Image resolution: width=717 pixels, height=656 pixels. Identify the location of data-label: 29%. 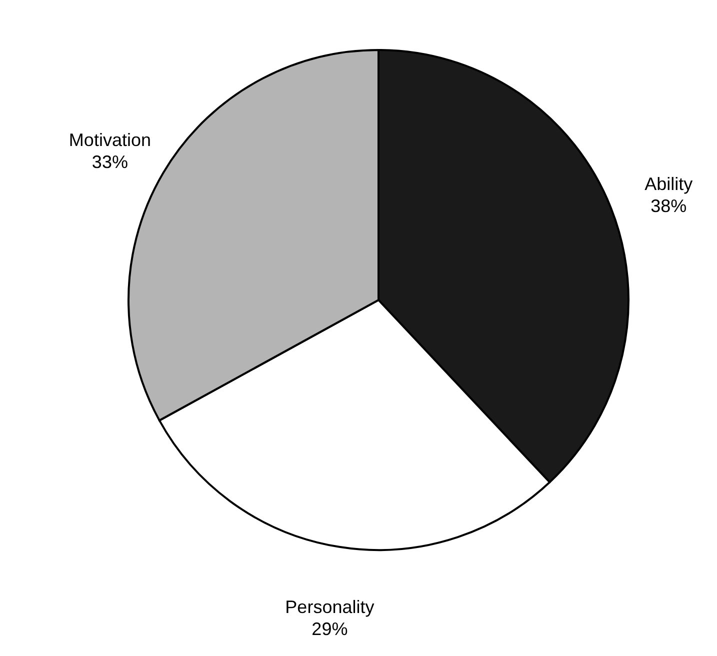
(330, 629).